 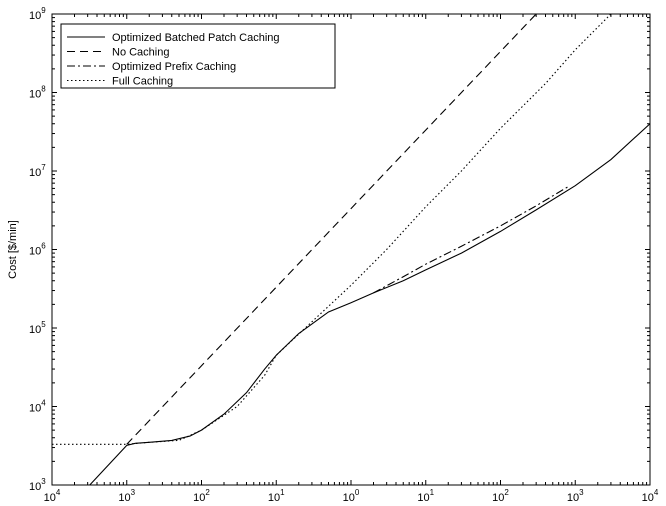 I want to click on y-tick-exp: 5, so click(x=43, y=324).